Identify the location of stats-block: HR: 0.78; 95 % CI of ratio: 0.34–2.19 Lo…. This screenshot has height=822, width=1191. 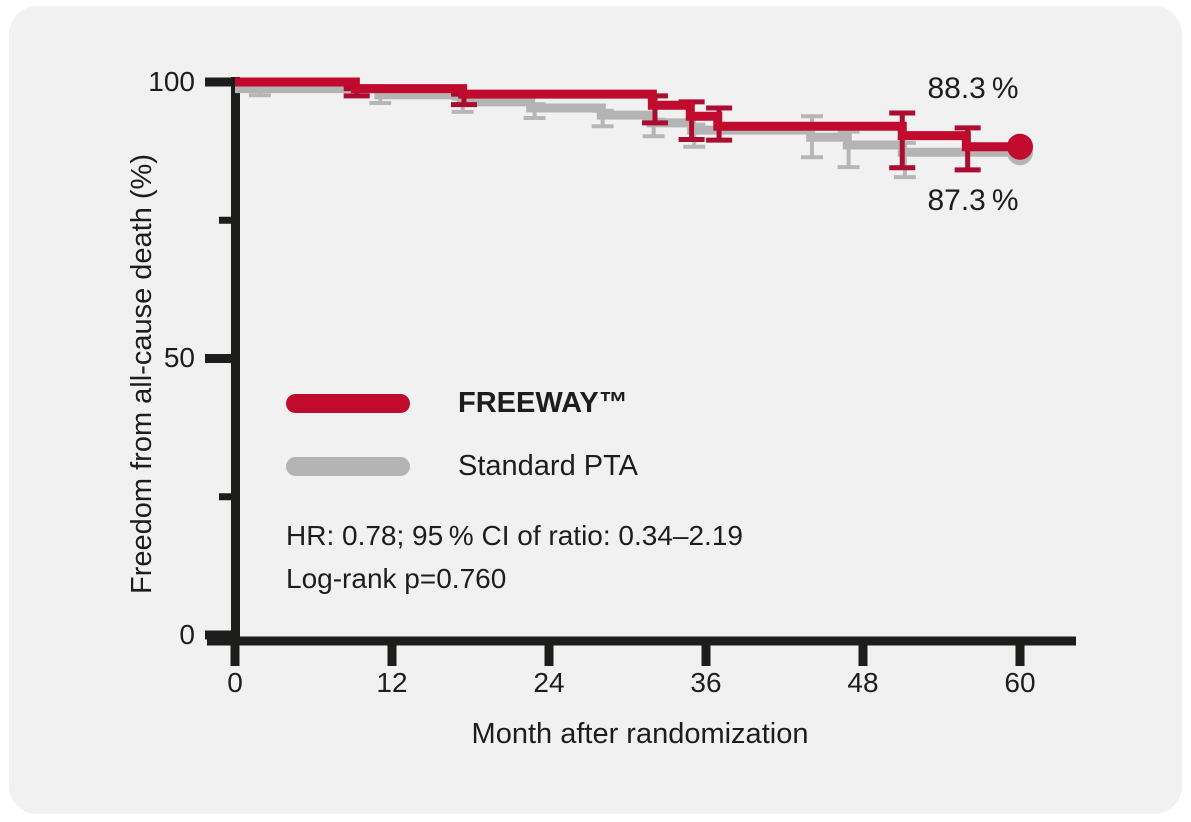
(514, 557).